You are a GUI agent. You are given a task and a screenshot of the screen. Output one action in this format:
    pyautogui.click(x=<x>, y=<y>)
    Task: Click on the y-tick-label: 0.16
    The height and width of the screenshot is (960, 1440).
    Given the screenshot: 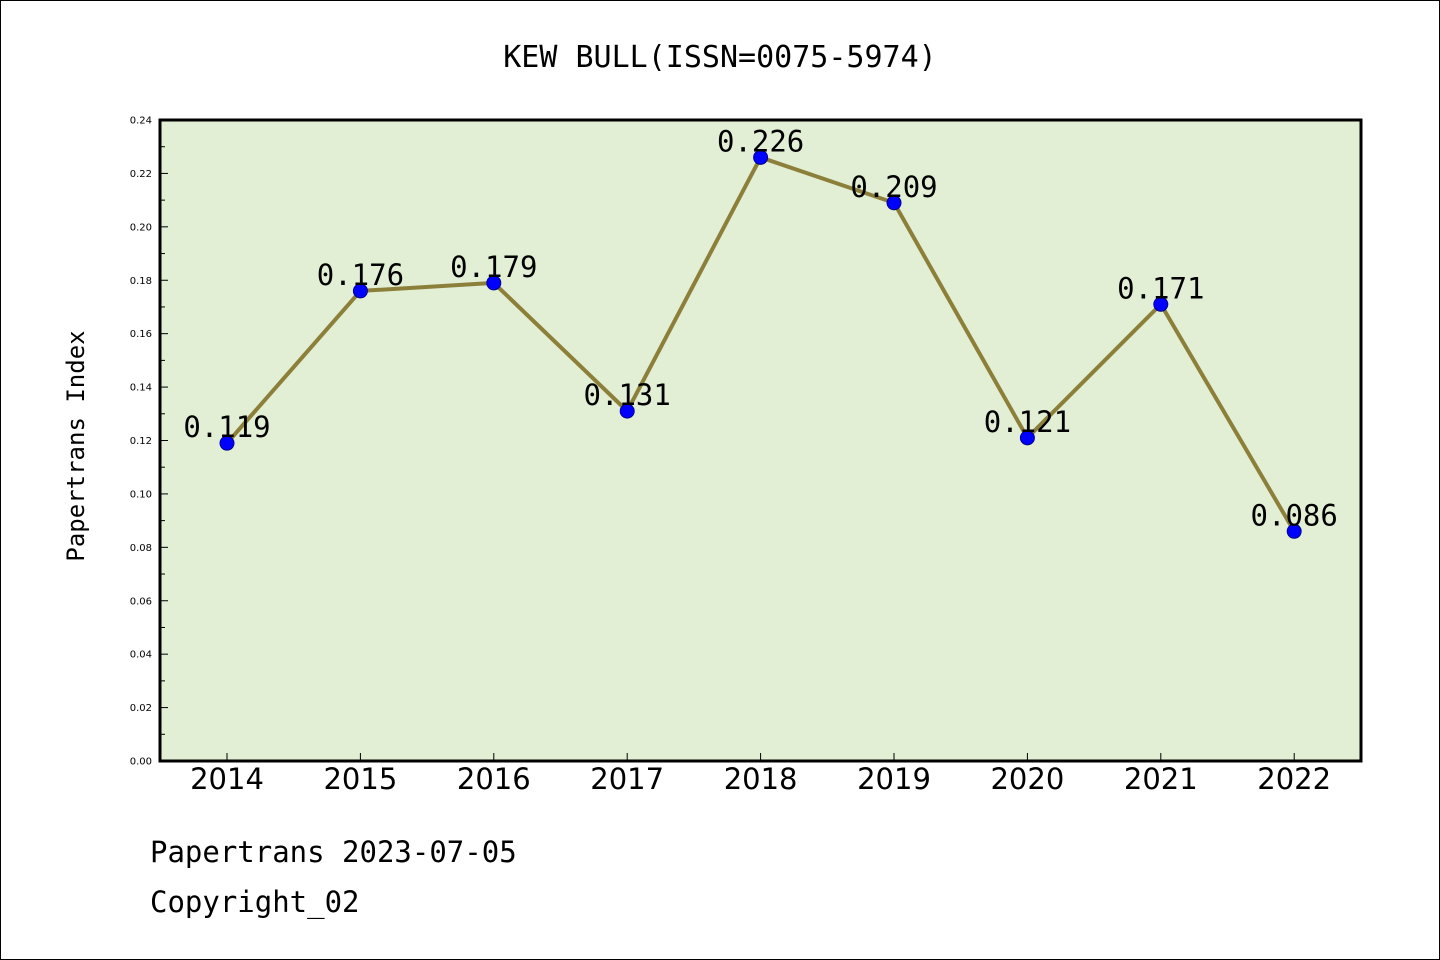 What is the action you would take?
    pyautogui.click(x=141, y=334)
    